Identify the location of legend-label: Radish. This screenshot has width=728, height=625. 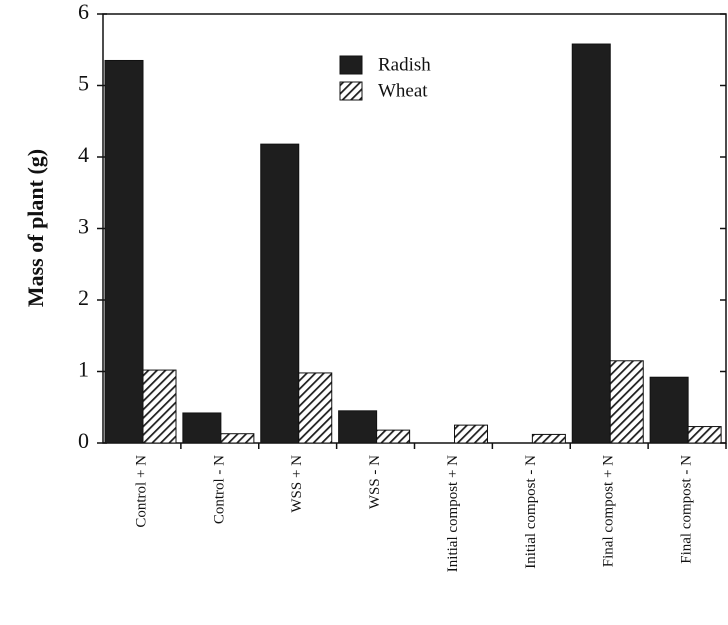
(404, 64).